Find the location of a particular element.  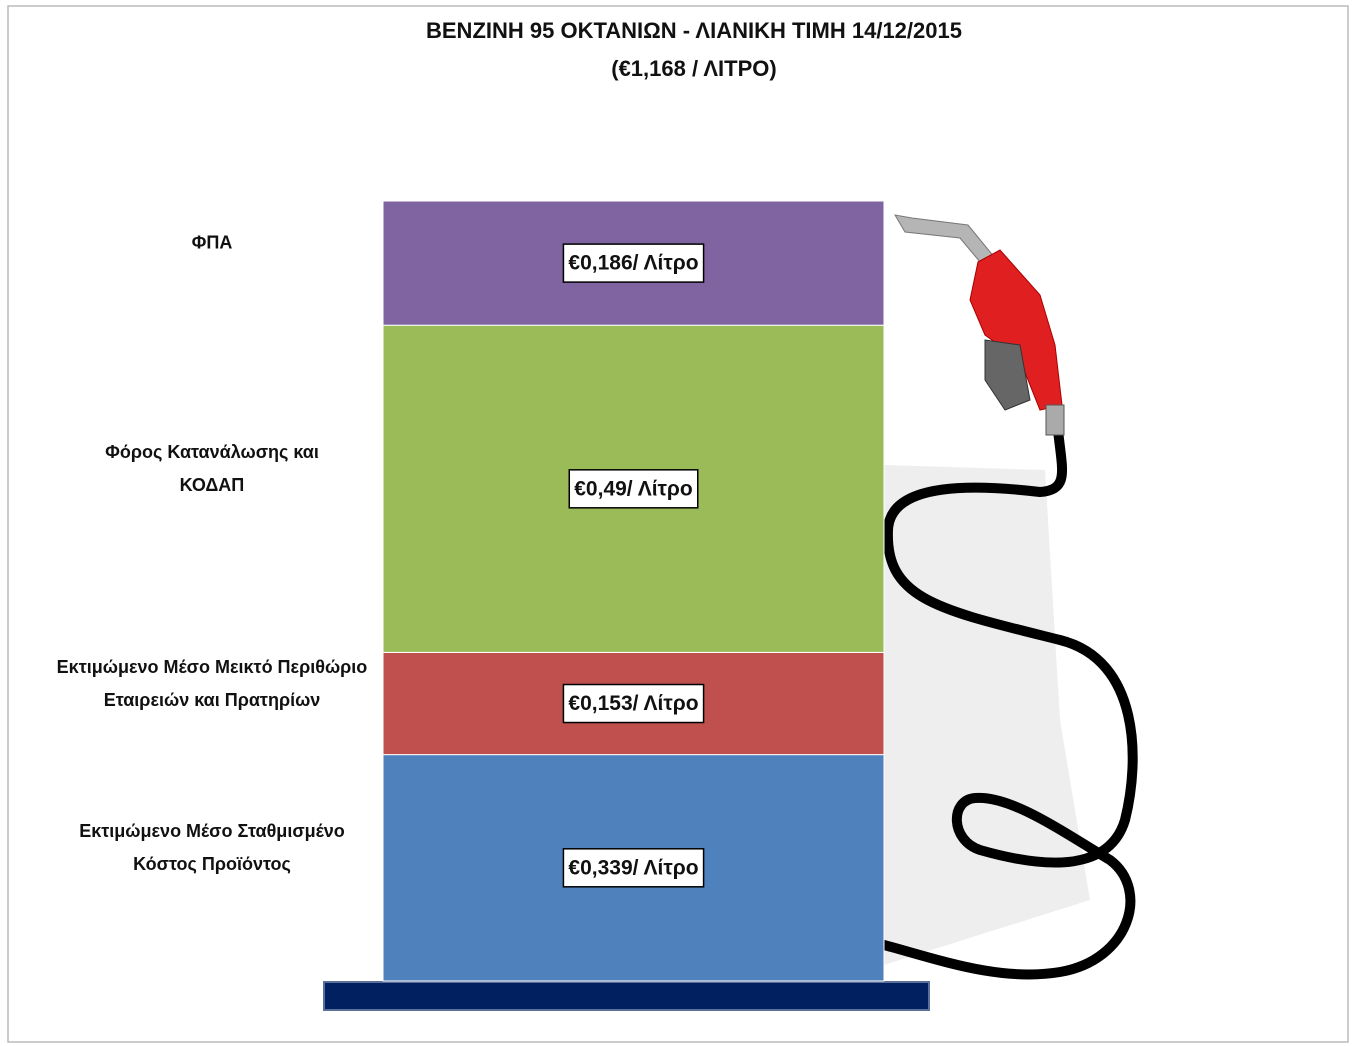

shadow is located at coordinates (987, 715).